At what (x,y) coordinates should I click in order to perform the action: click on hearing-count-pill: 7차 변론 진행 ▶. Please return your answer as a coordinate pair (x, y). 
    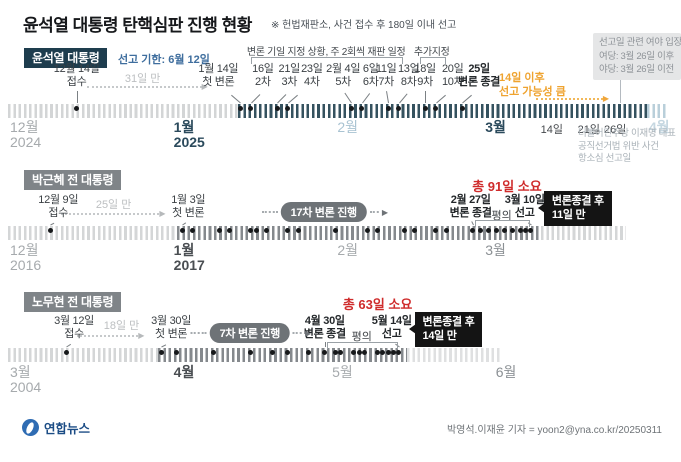
    Looking at the image, I should click on (250, 333).